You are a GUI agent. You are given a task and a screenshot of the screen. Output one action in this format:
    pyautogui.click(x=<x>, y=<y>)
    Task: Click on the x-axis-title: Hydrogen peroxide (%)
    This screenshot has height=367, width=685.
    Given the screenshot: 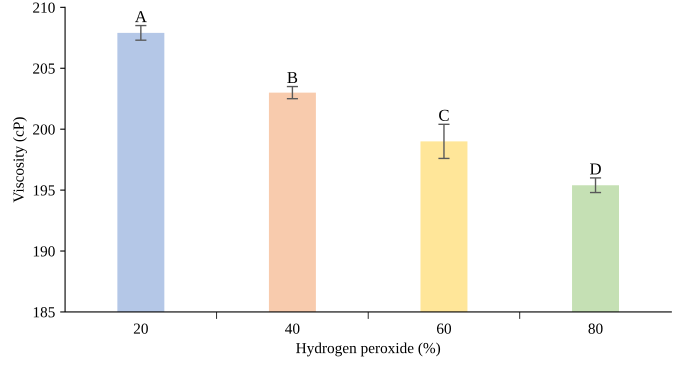 What is the action you would take?
    pyautogui.click(x=368, y=349)
    